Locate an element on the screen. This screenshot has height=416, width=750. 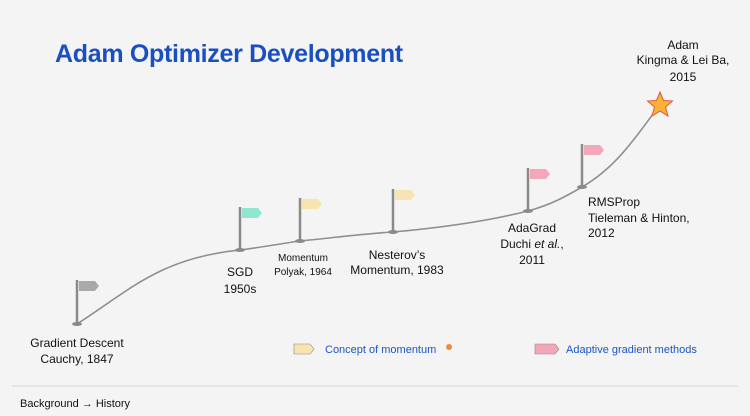
node-label: Cauchy, 1847 is located at coordinates (76, 359).